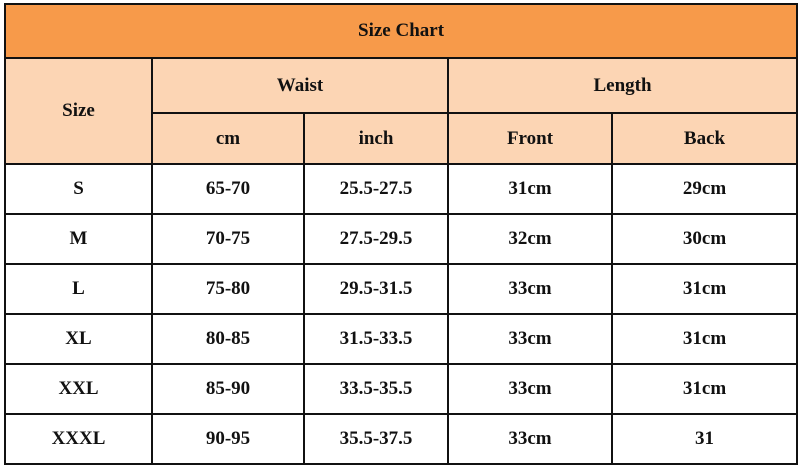 Image resolution: width=800 pixels, height=470 pixels. What do you see at coordinates (622, 85) in the screenshot?
I see `header-length: Length` at bounding box center [622, 85].